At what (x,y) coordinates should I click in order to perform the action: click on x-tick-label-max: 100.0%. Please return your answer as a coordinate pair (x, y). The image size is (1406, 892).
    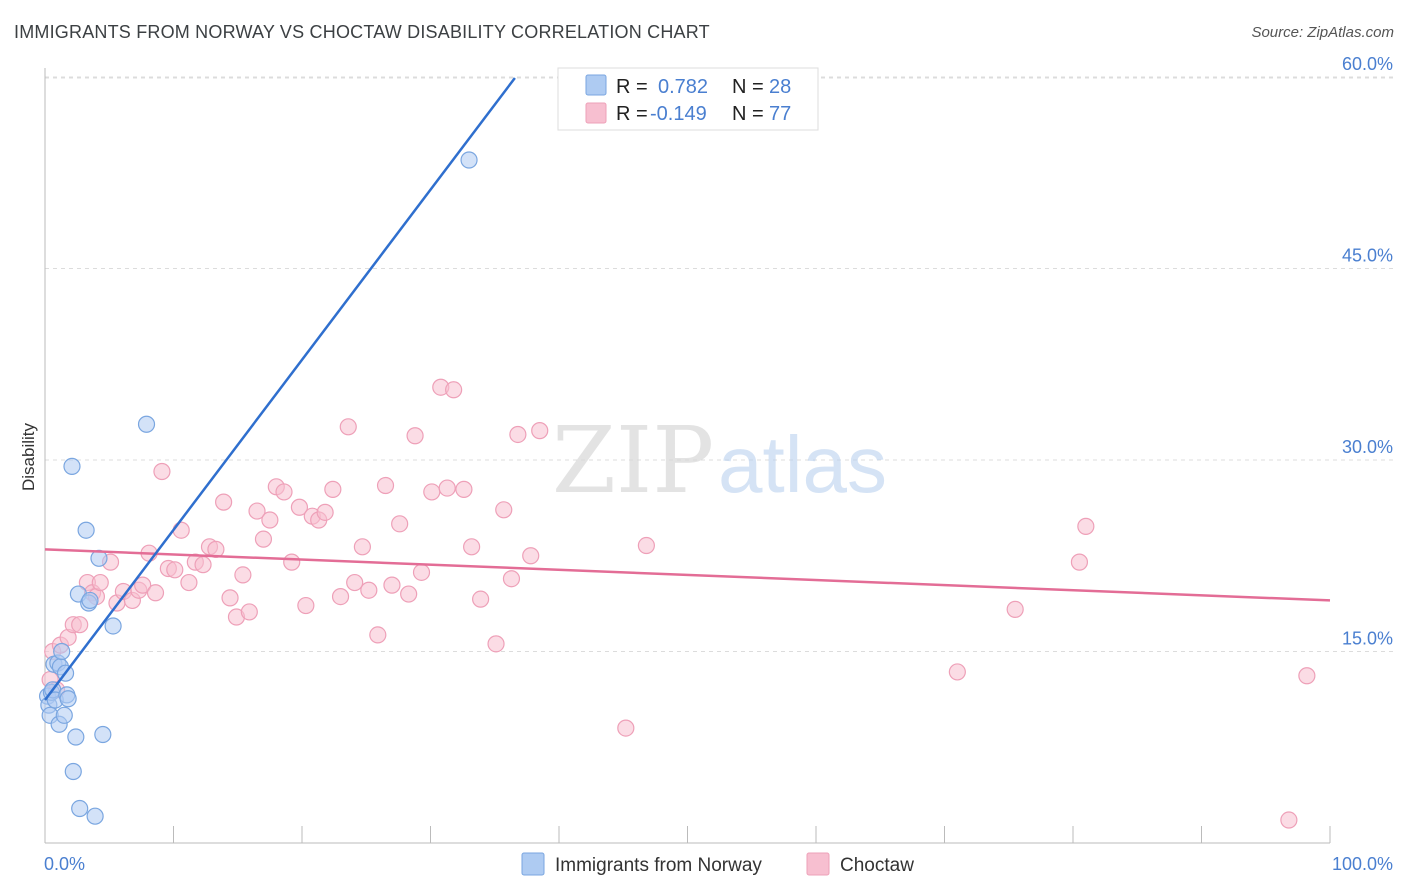
    Looking at the image, I should click on (1362, 864).